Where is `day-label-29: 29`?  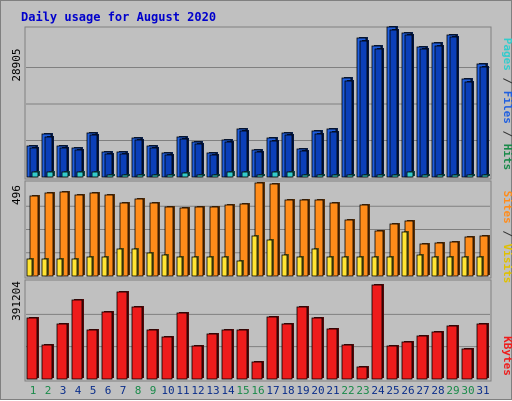 day-label-29: 29 is located at coordinates (452, 390).